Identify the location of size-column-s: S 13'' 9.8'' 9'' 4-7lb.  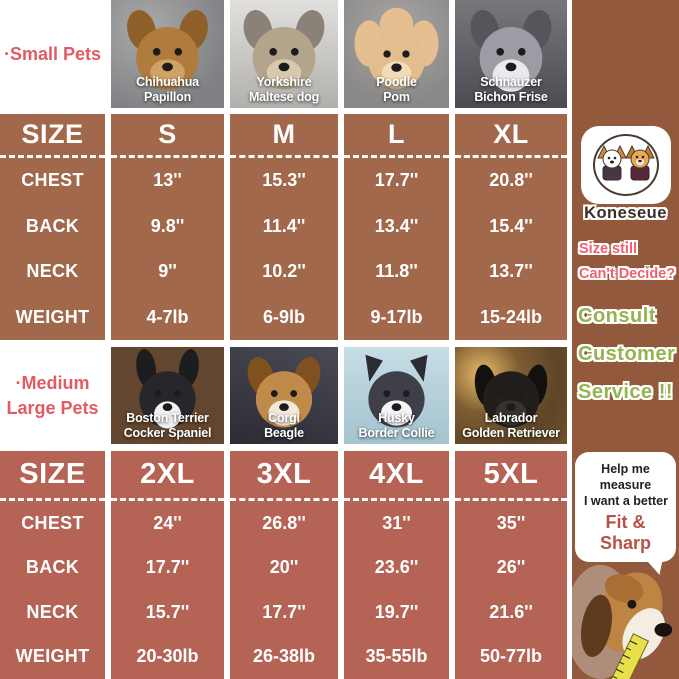
(167, 227).